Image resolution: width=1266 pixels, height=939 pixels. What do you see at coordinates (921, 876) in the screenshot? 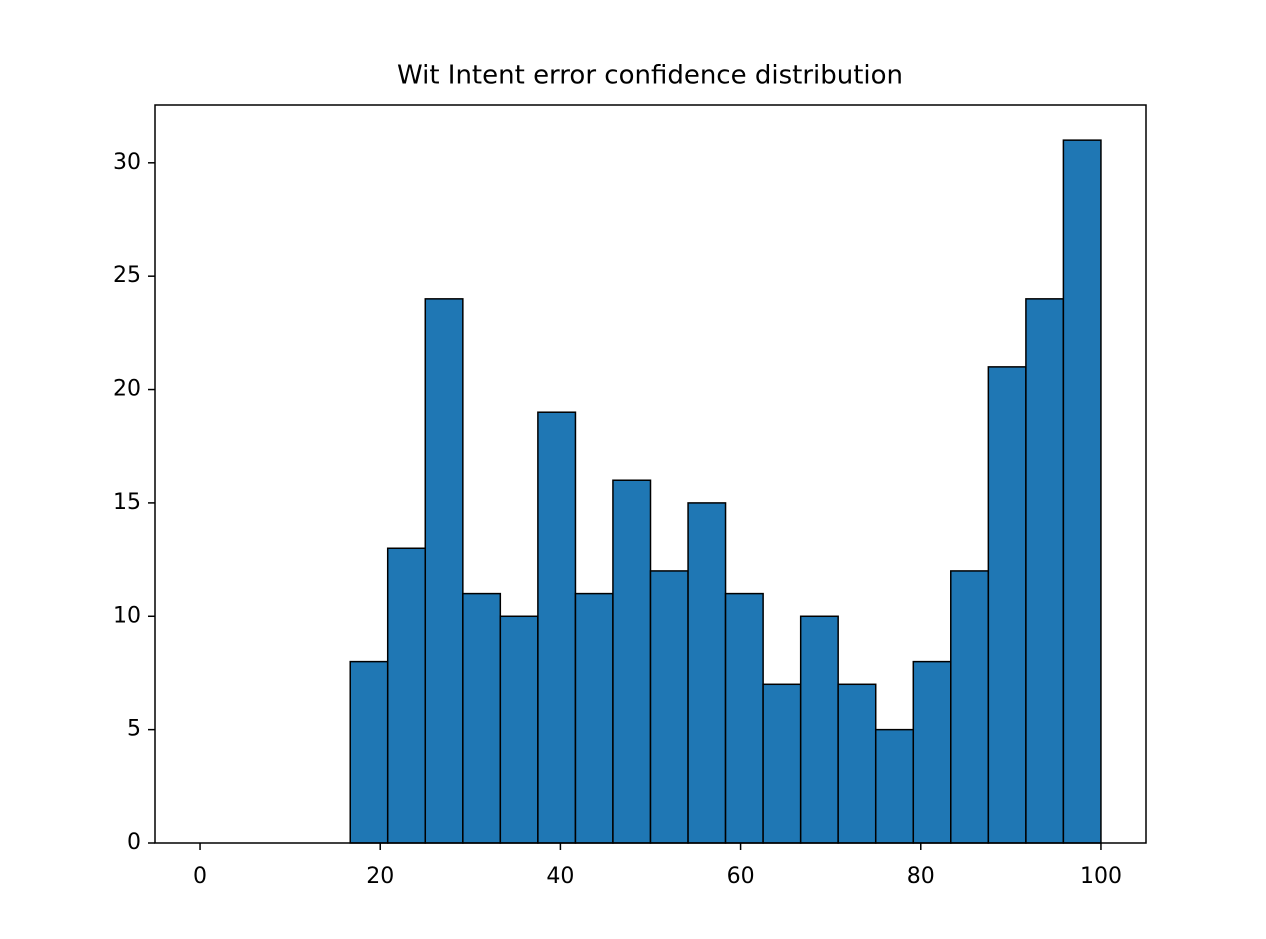
I see `x-tick-label: 80` at bounding box center [921, 876].